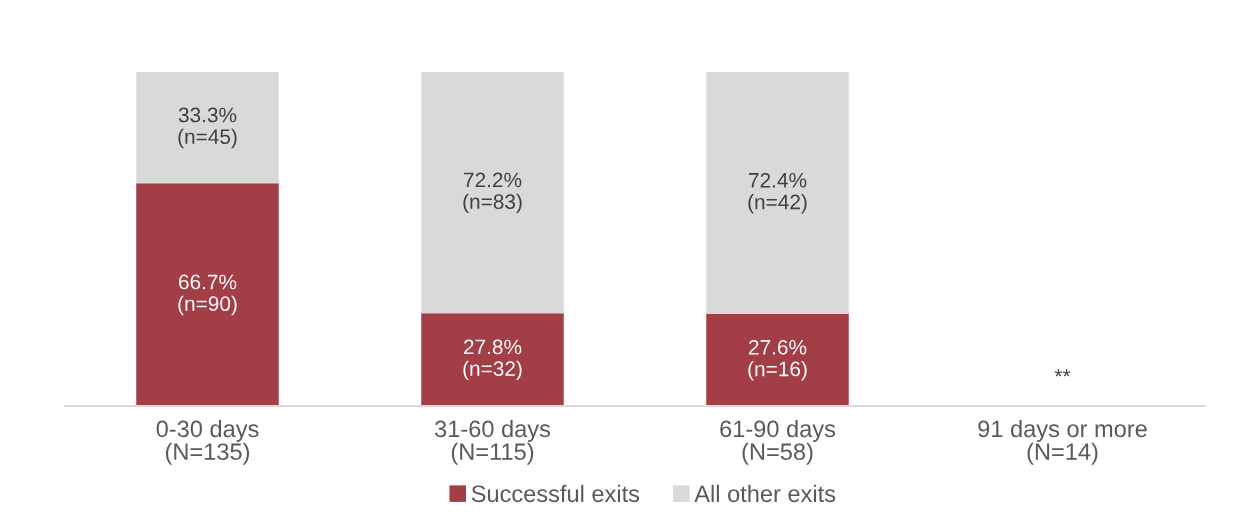  Describe the element at coordinates (778, 442) in the screenshot. I see `x-tick-label: 61-90 days (N=58)` at that location.